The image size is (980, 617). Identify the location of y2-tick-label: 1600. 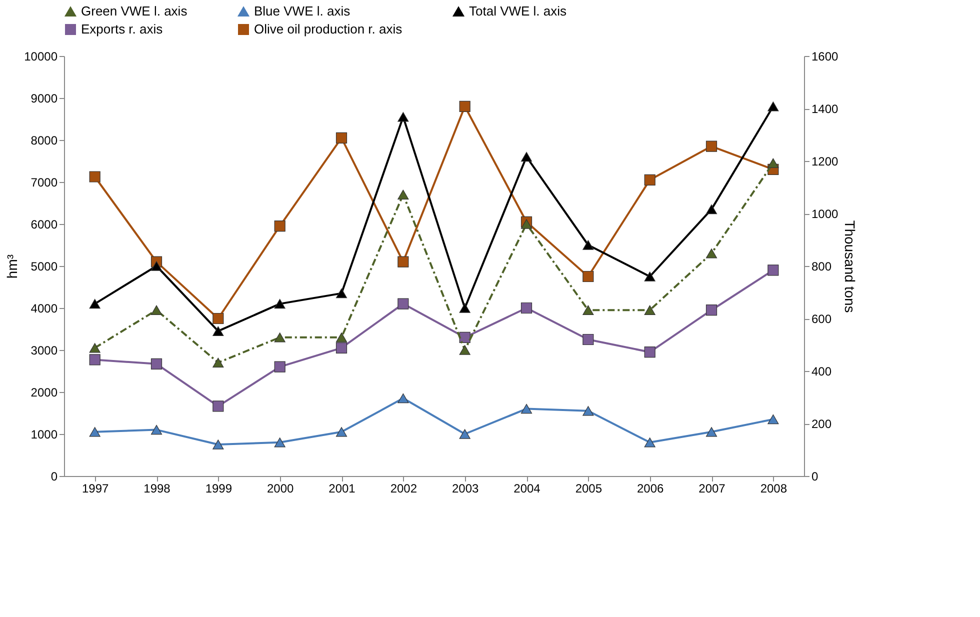
(825, 57).